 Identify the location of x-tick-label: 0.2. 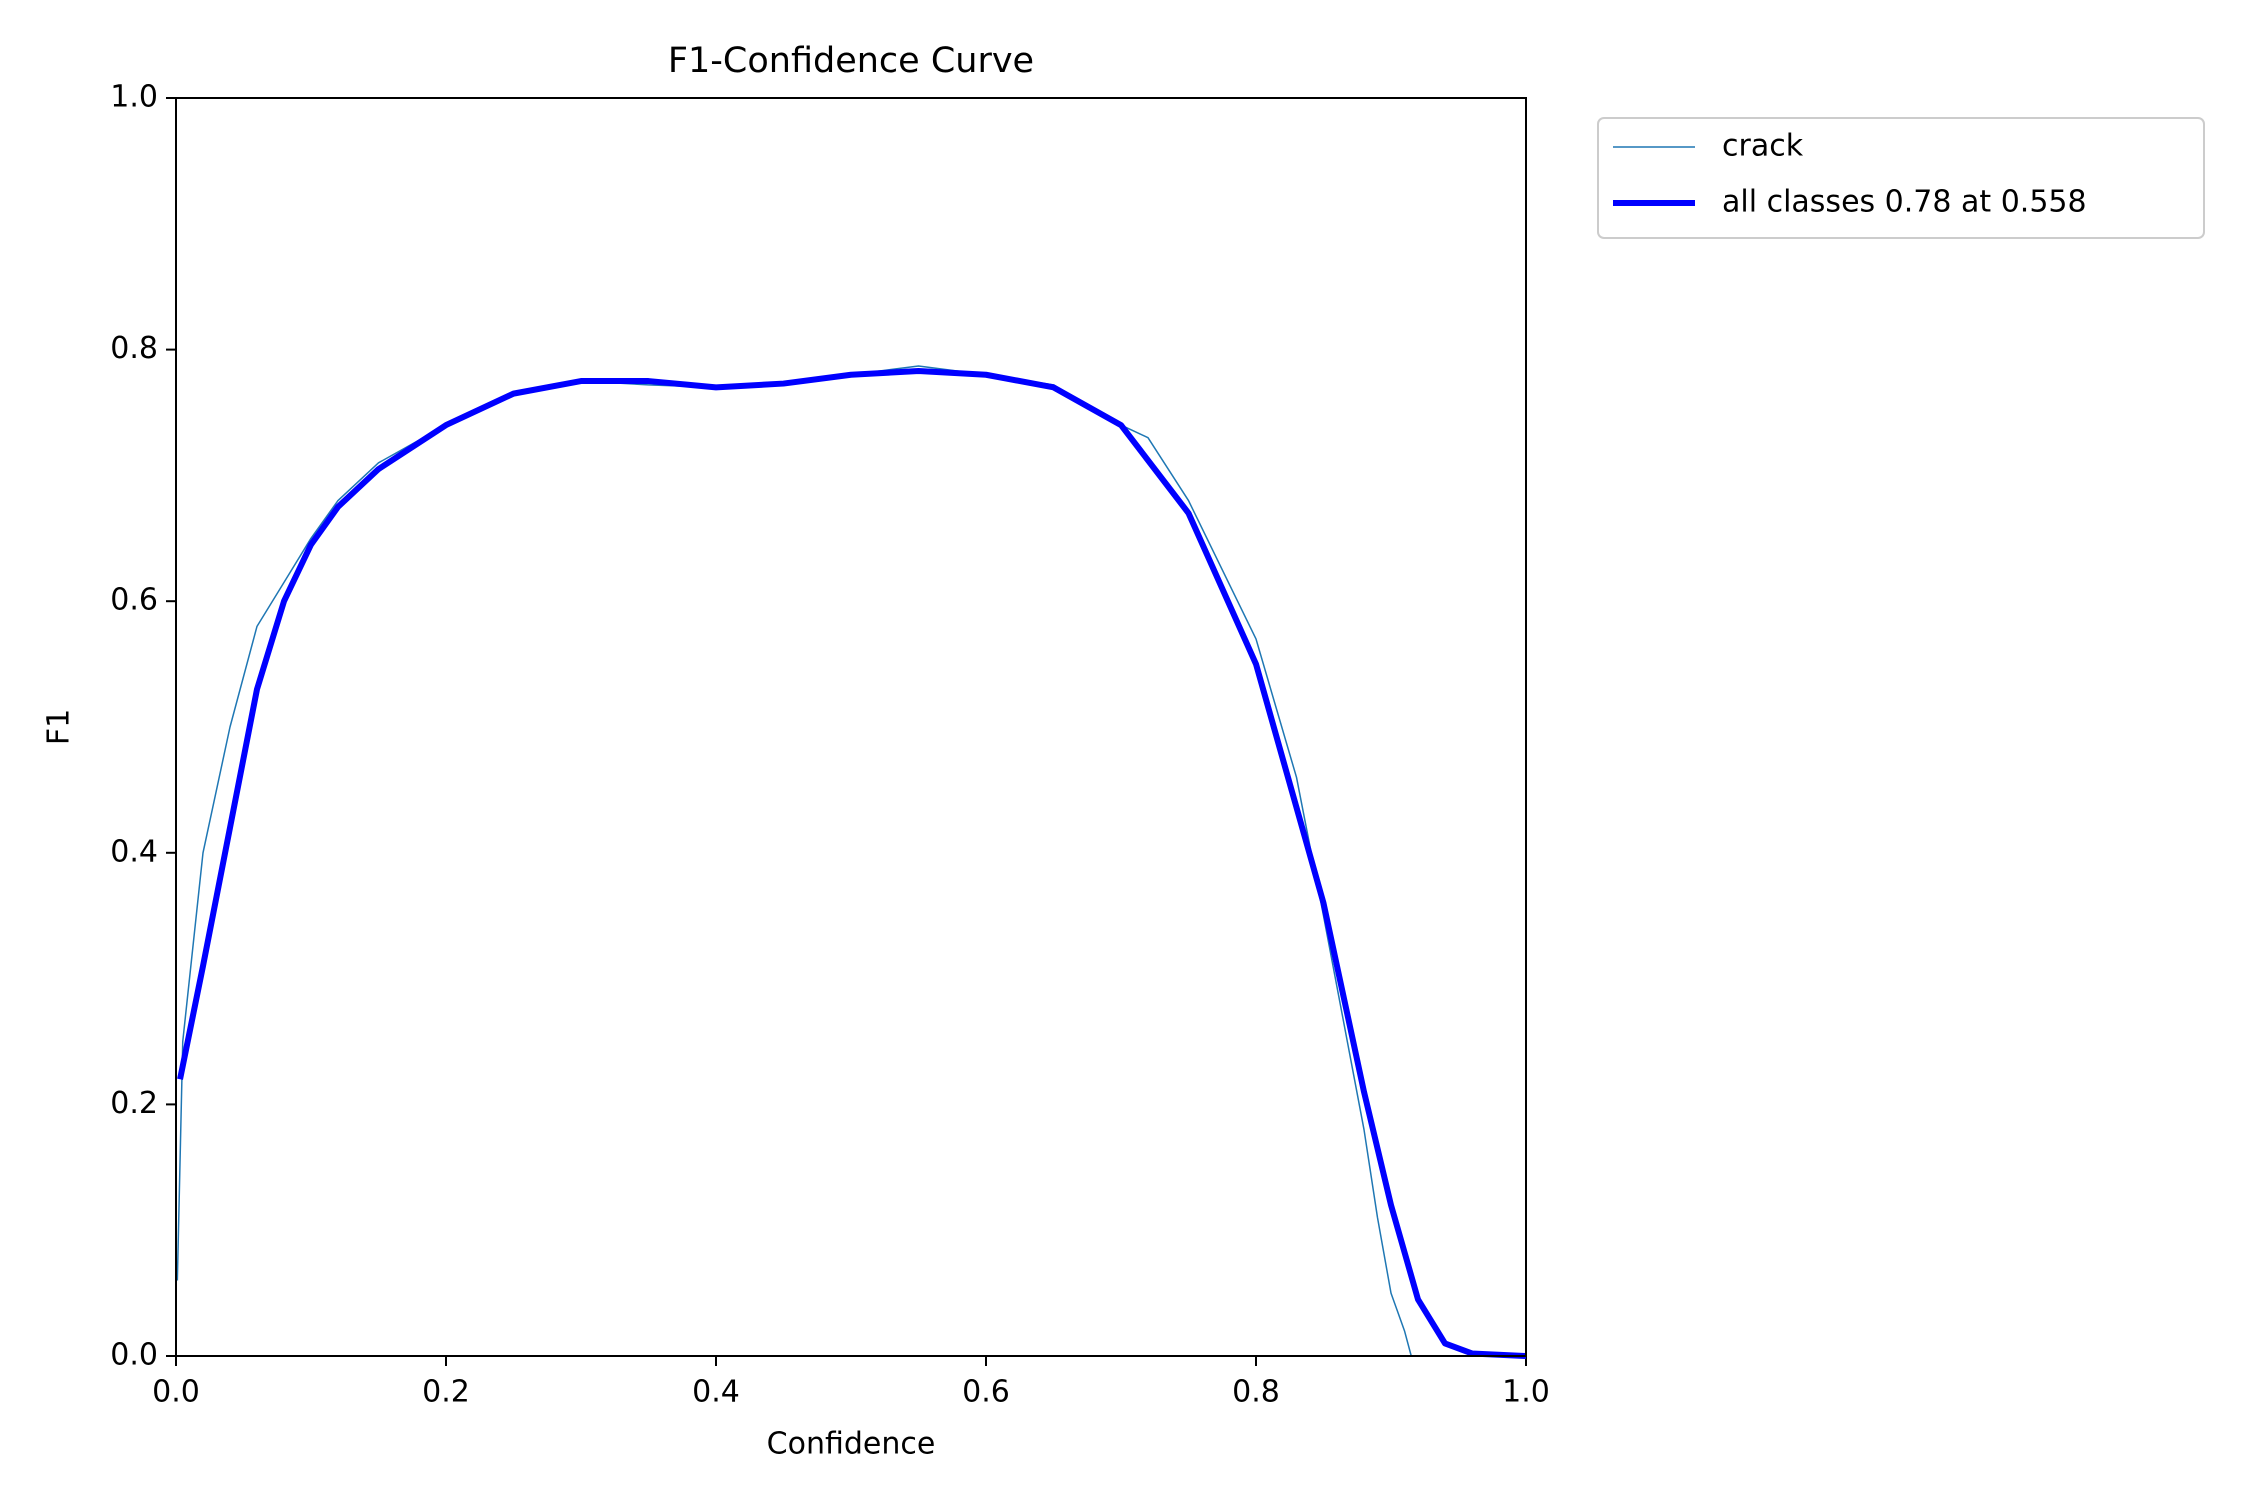
(446, 1392).